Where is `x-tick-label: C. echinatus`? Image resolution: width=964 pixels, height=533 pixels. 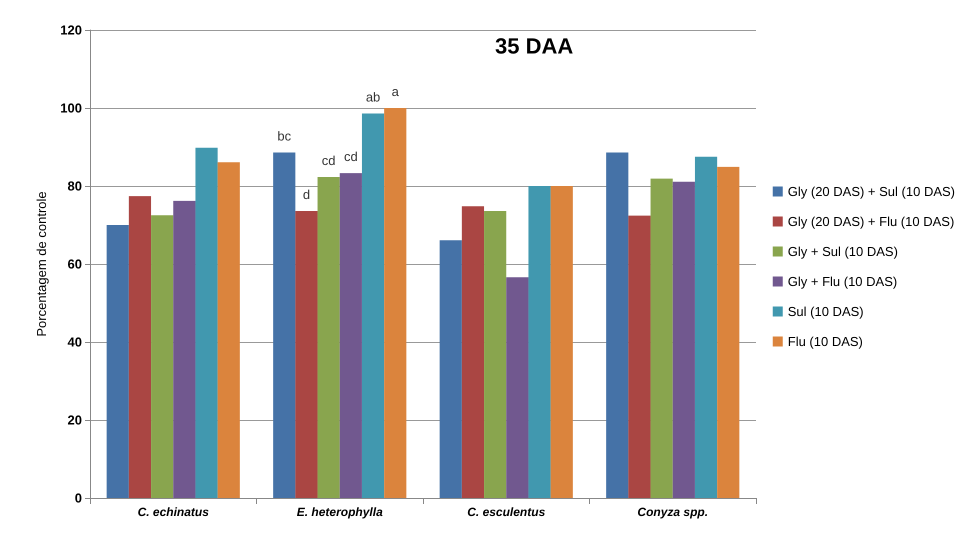
x-tick-label: C. echinatus is located at coordinates (174, 512).